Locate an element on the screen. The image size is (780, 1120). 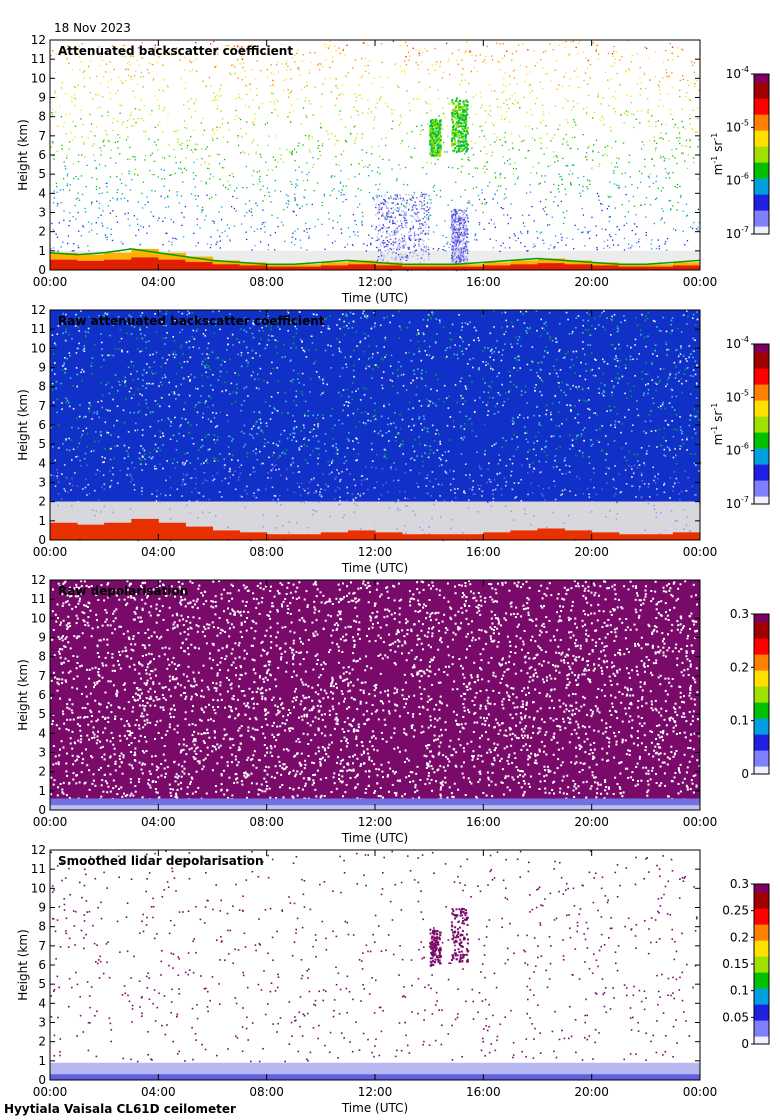
colorbar-tick-label: 0 is located at coordinates (745, 774).